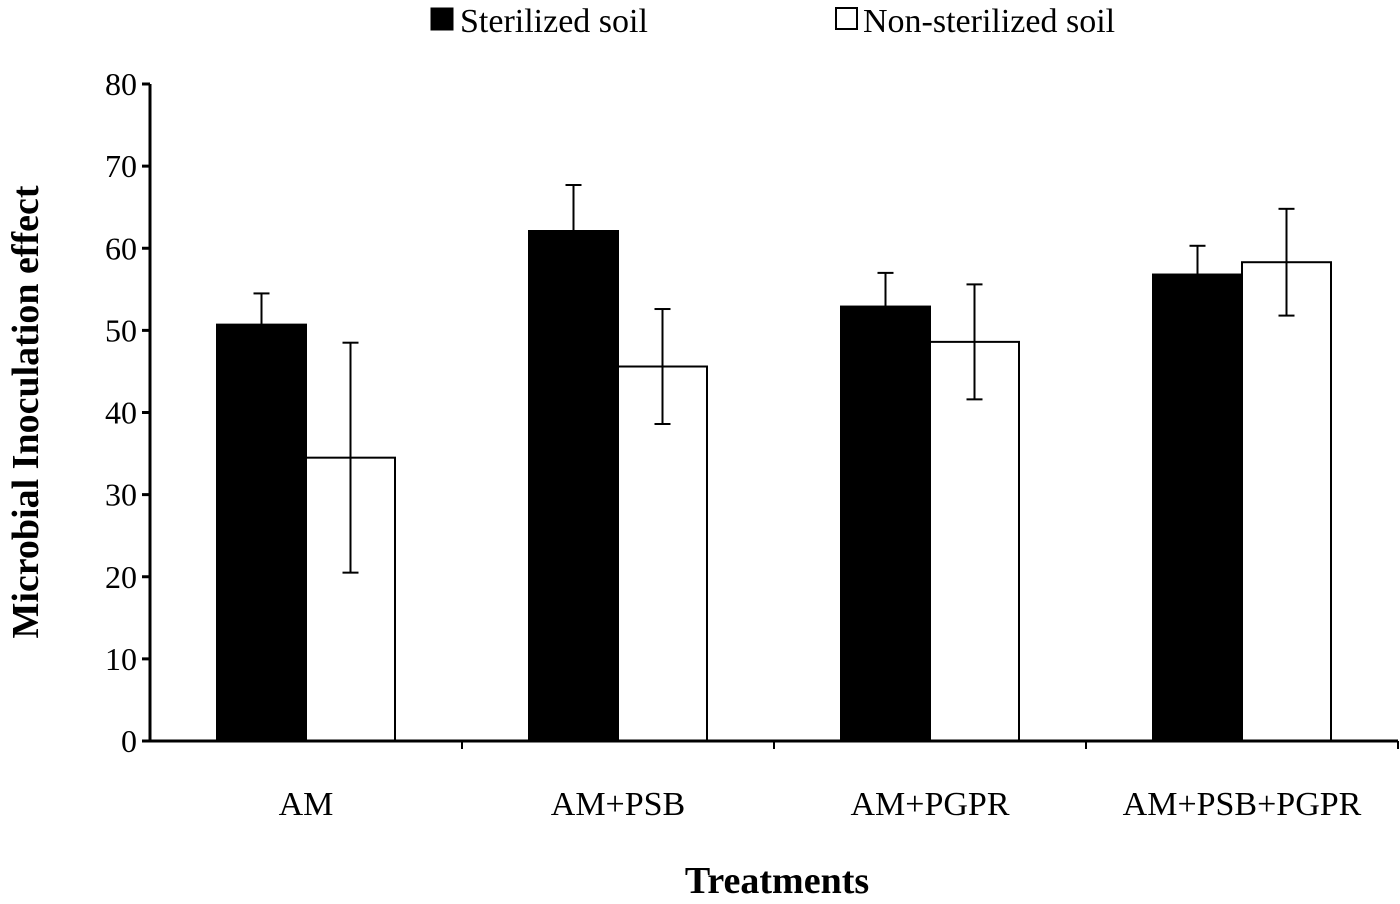 Image resolution: width=1400 pixels, height=904 pixels. What do you see at coordinates (989, 21) in the screenshot?
I see `legend-label-non-sterilized: Non-sterilized soil` at bounding box center [989, 21].